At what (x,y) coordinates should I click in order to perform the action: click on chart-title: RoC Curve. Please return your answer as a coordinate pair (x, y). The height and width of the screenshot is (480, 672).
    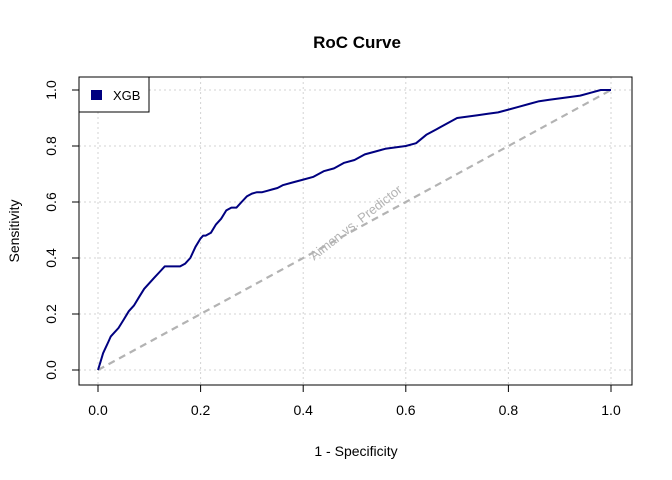
    Looking at the image, I should click on (357, 42).